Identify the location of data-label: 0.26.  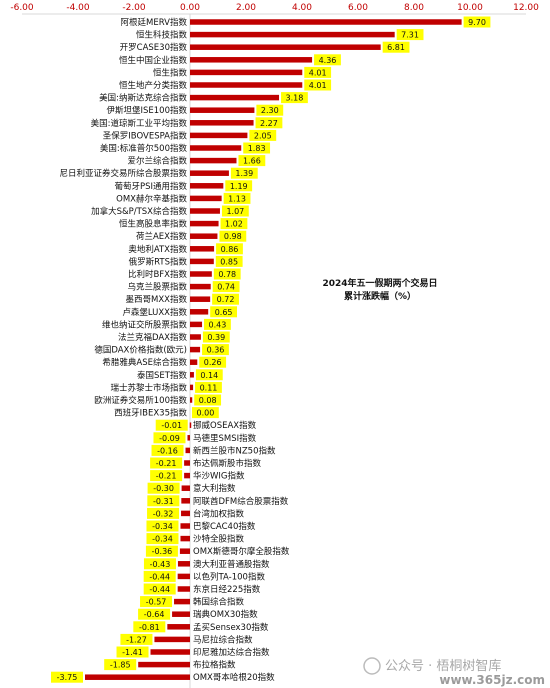
(213, 362).